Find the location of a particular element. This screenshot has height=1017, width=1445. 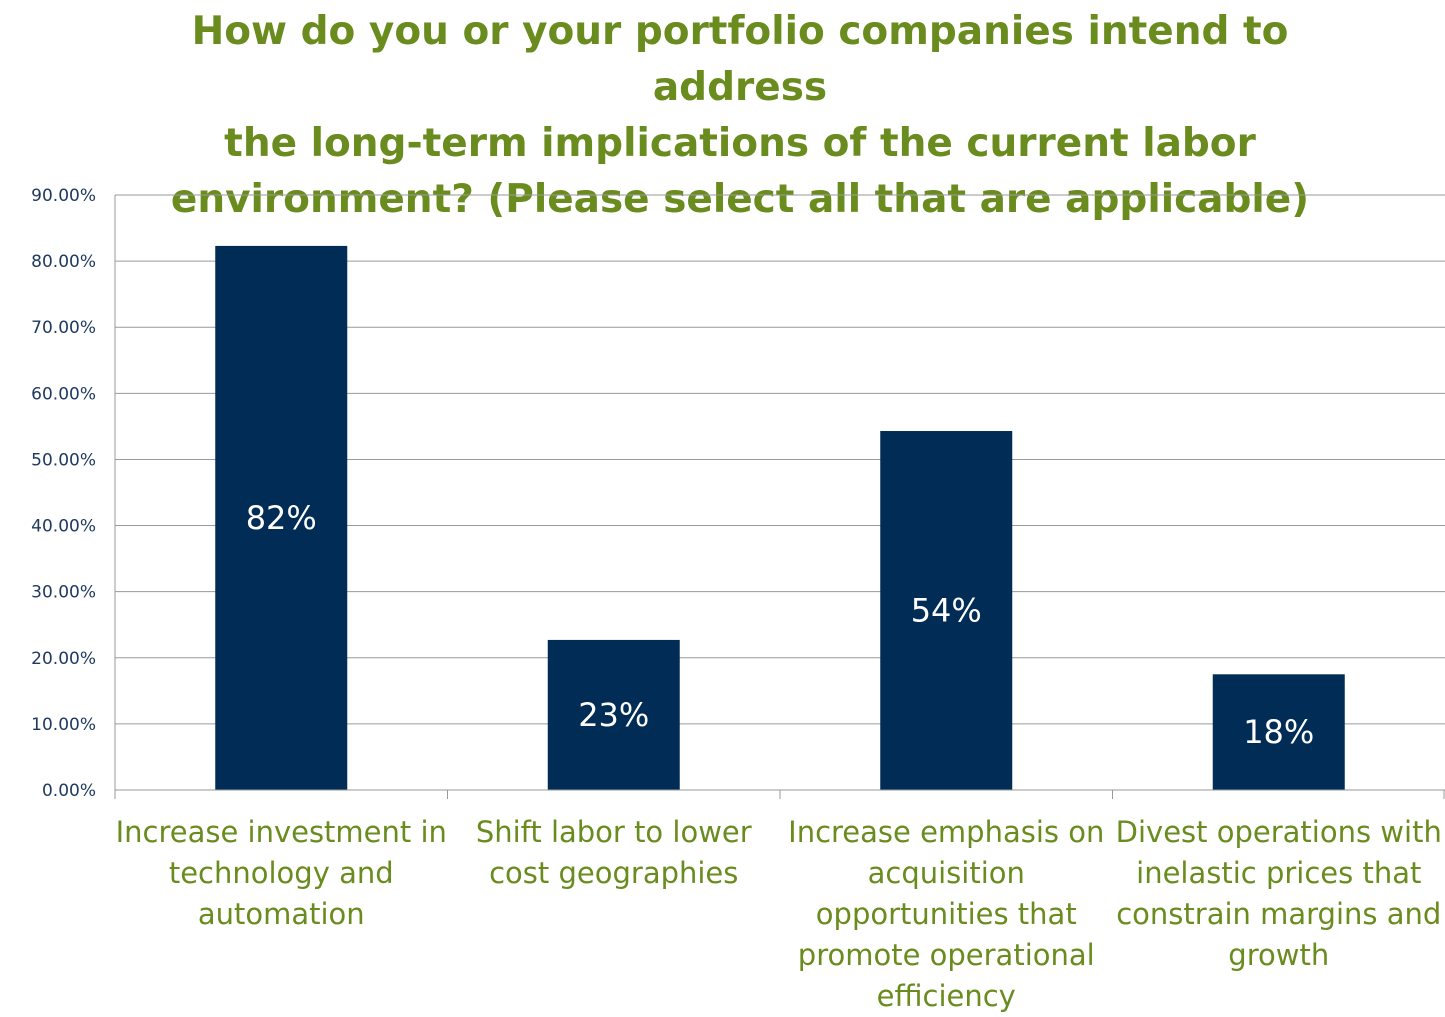

y-tick-label: 60.00% is located at coordinates (63, 394).